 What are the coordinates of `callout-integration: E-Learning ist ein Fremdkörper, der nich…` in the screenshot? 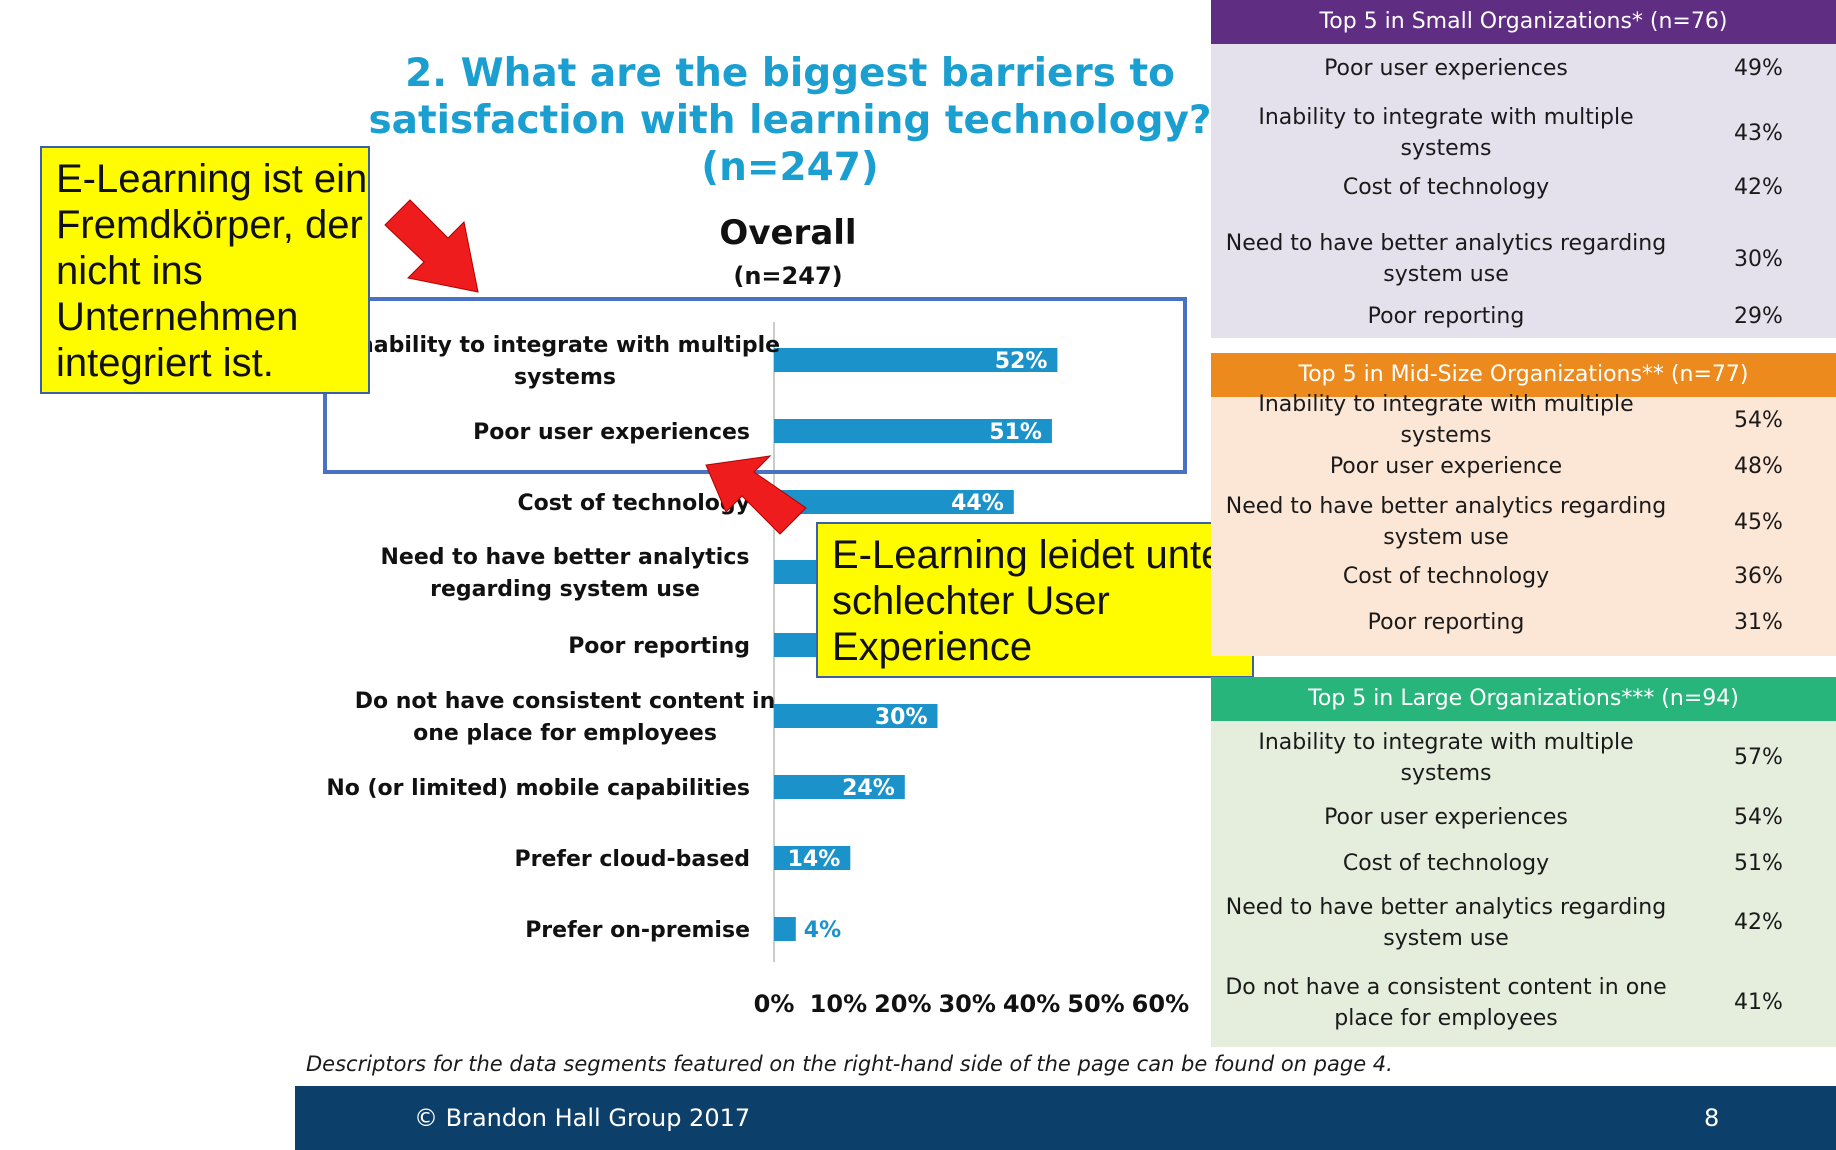 It's located at (205, 270).